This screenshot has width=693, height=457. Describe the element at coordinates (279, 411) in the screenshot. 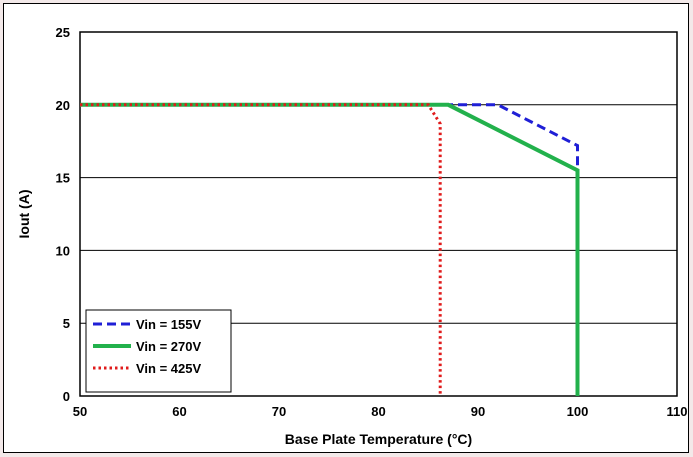

I see `x-tick-label: 70` at that location.